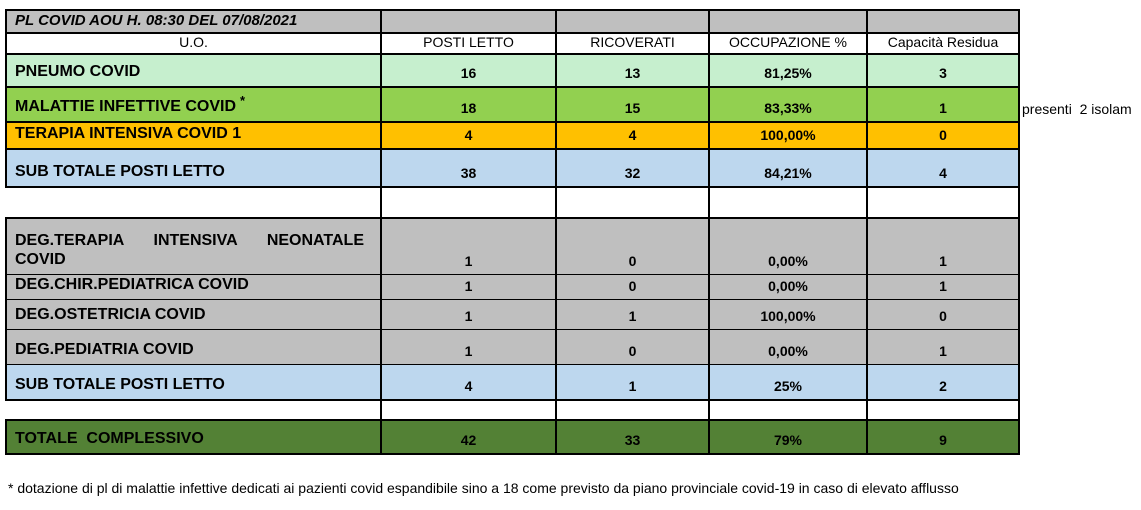  I want to click on terapia-label-cell: TERAPIA INTENSIVA COVID 1, so click(193, 135).